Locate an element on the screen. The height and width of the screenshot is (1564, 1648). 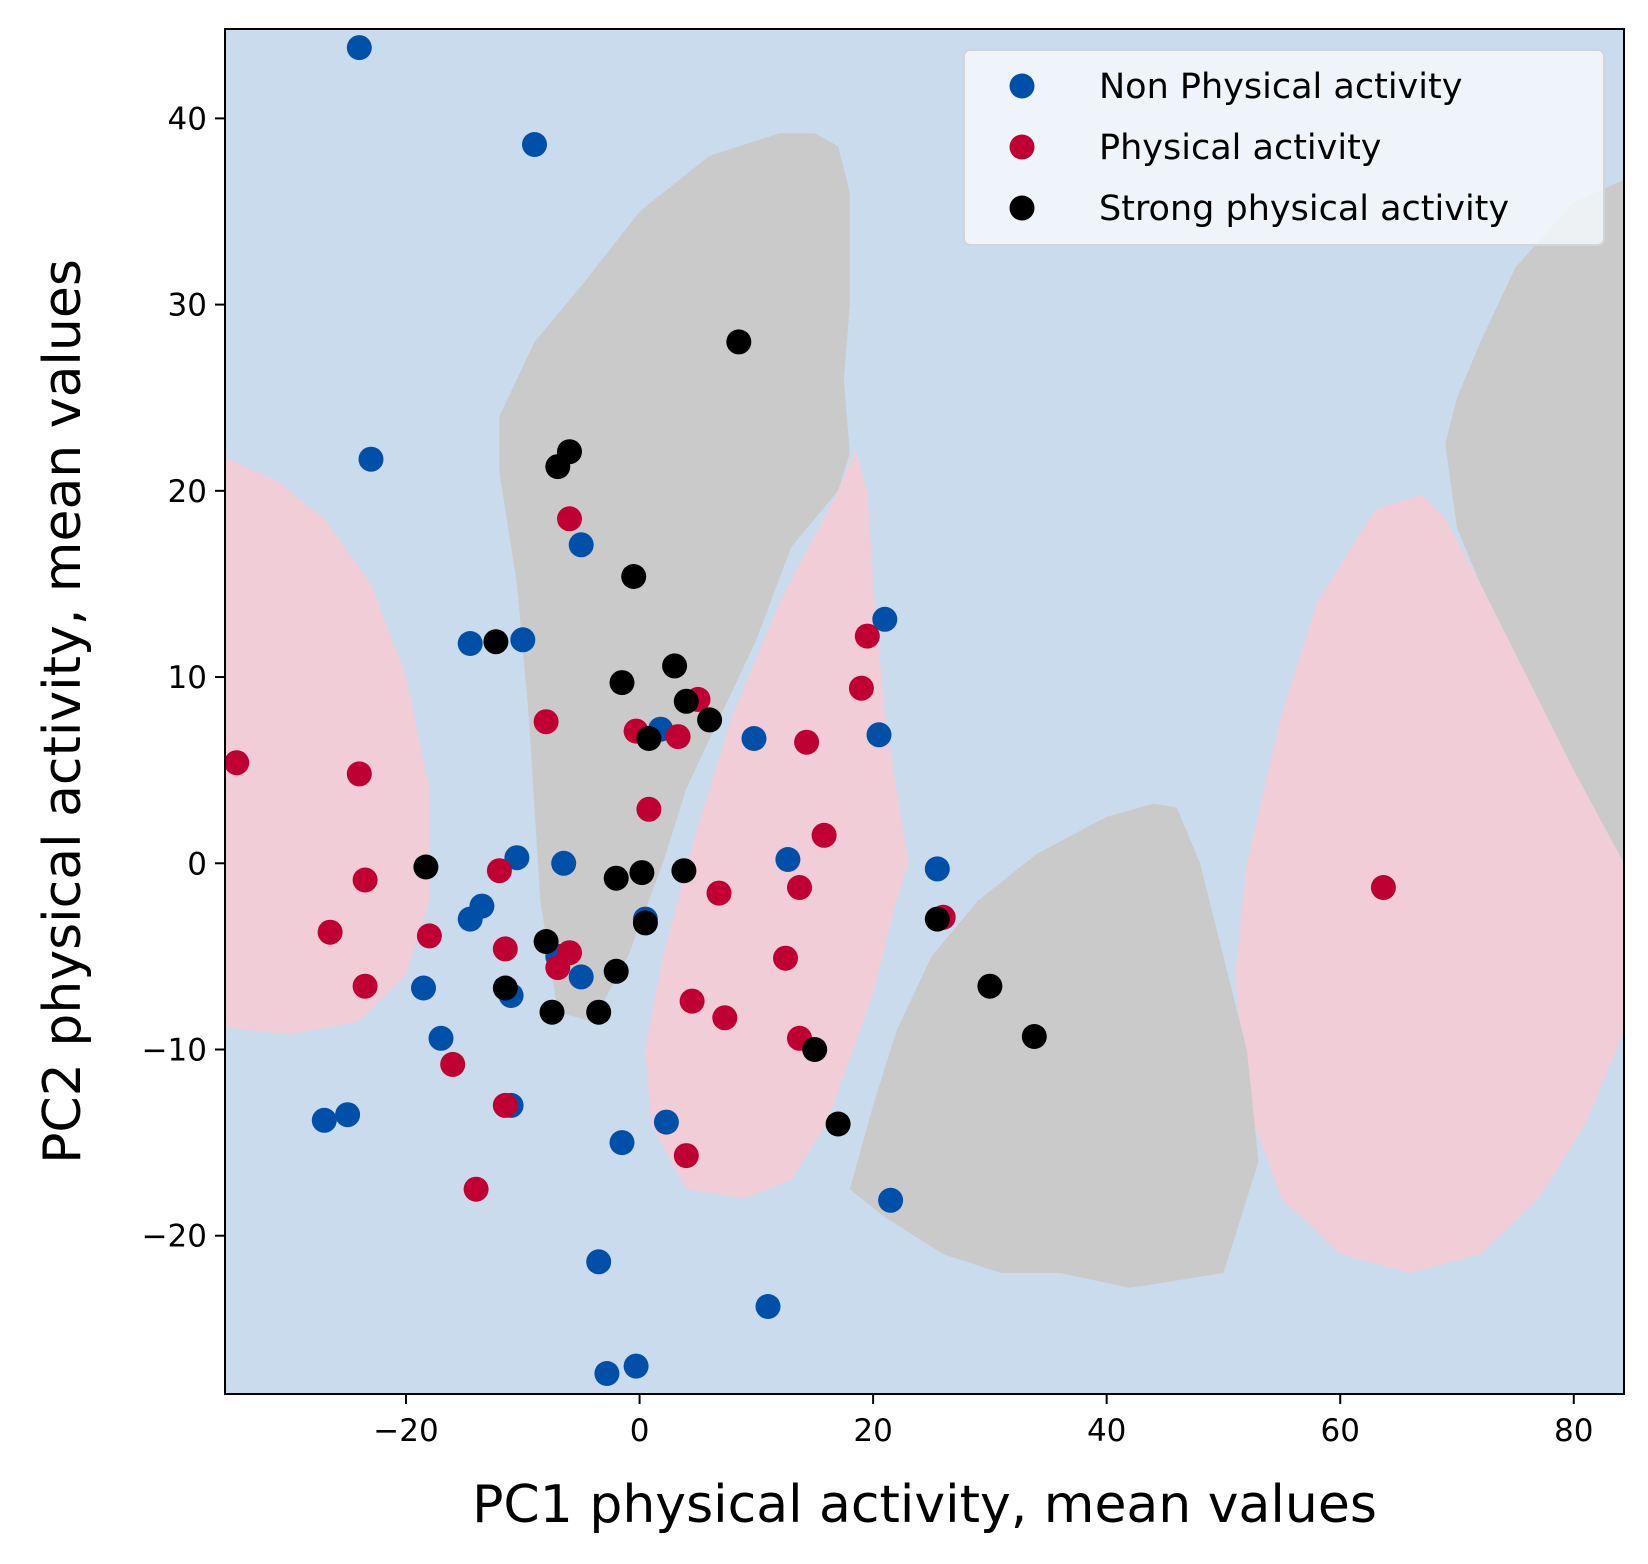
x-tick-label: 20 is located at coordinates (872, 1431).